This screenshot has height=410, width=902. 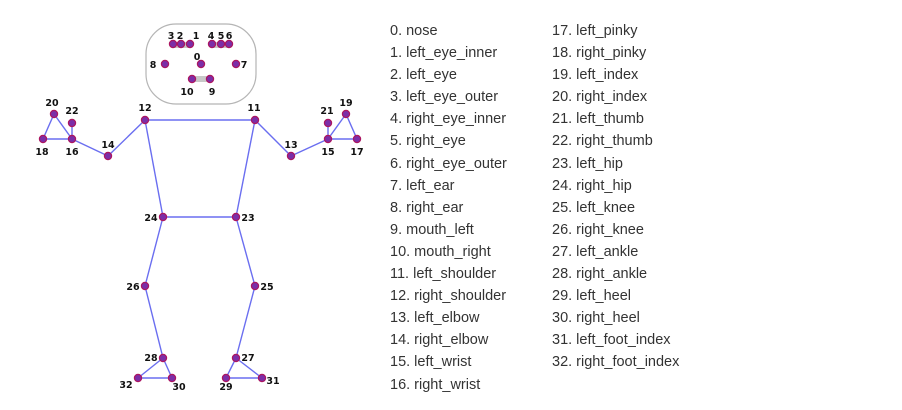 I want to click on joint-label-31: 31, so click(x=272, y=381).